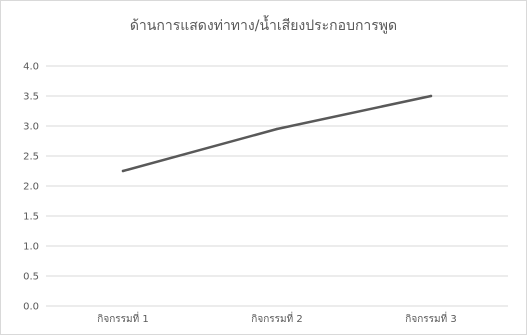  I want to click on y-tick-label: 0.5, so click(31, 277).